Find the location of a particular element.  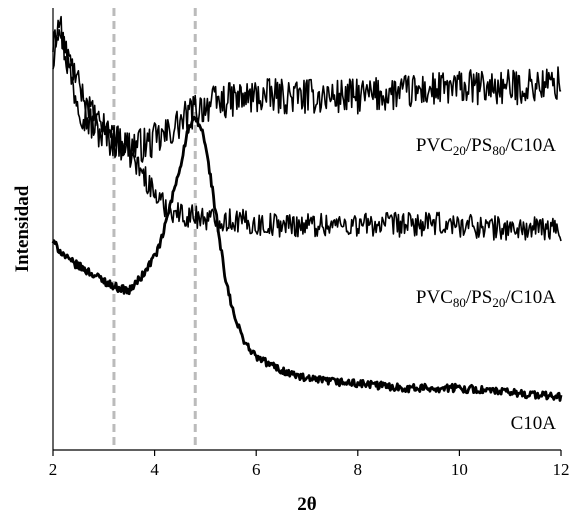

x-axis-ticks: 2 4 6 8 10 12 is located at coordinates (309, 464).